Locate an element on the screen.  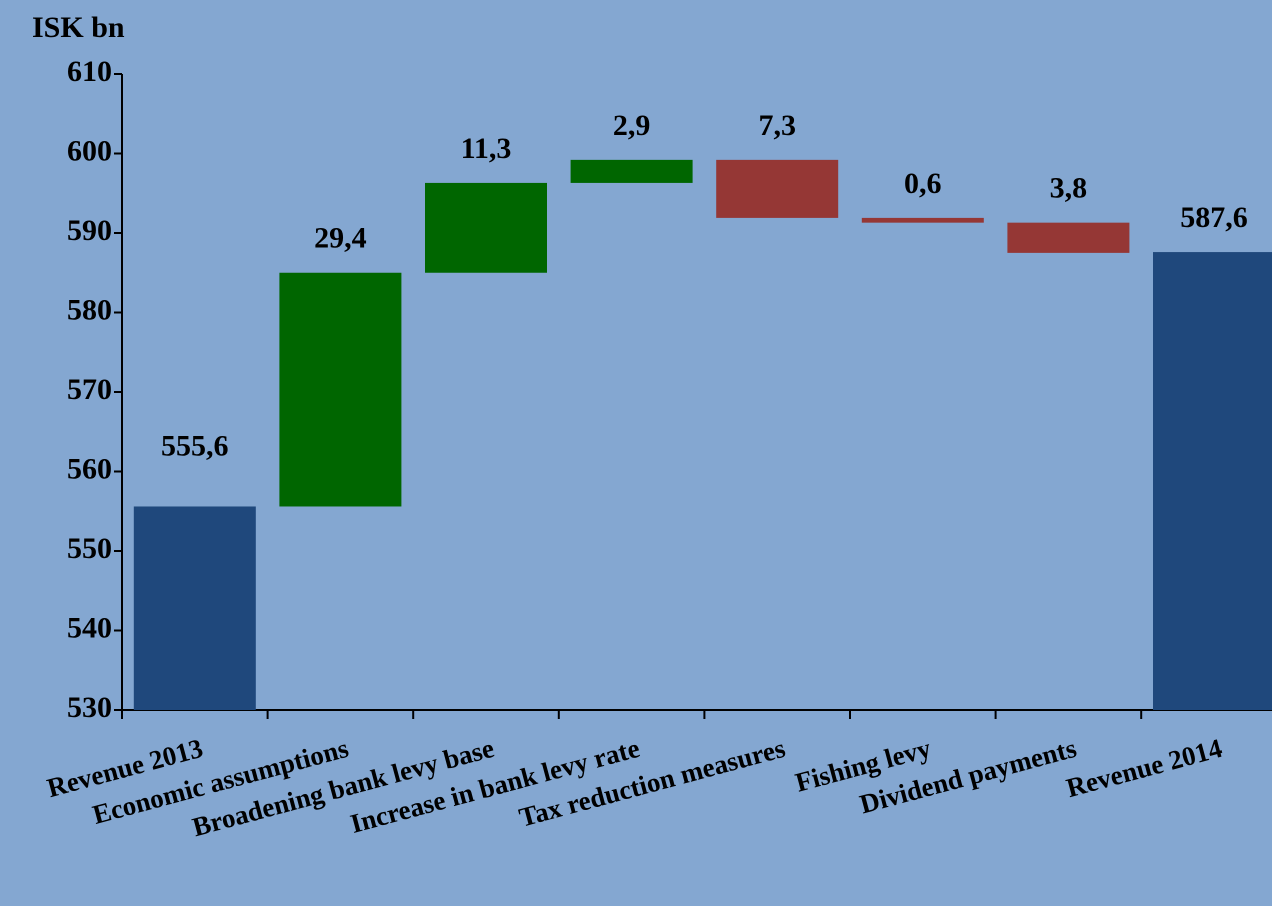
value-label: 555,6 is located at coordinates (195, 445).